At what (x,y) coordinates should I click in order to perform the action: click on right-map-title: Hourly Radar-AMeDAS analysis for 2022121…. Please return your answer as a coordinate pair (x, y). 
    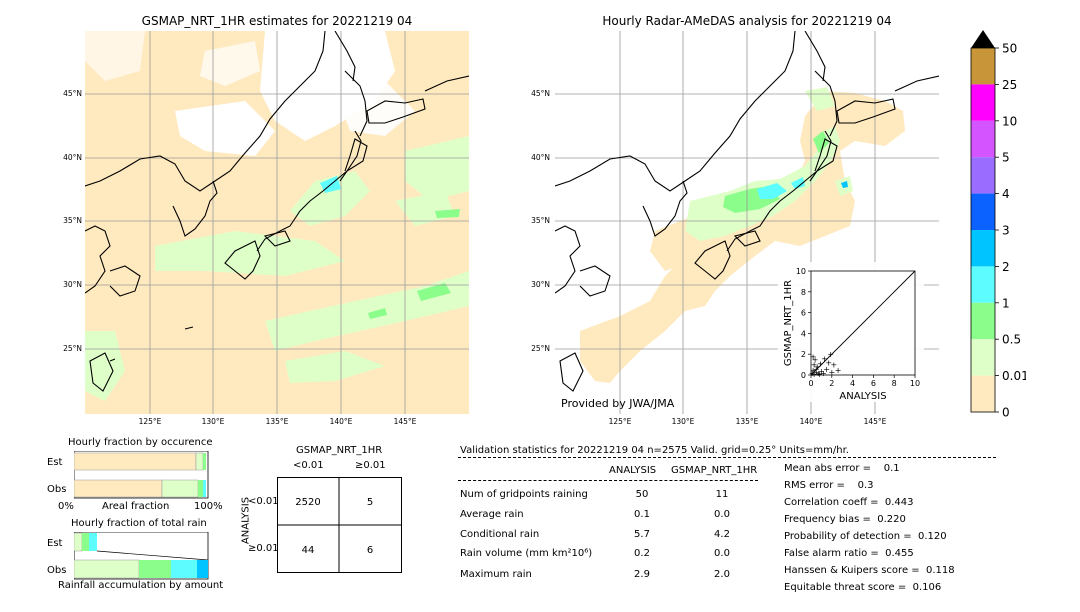
    Looking at the image, I should click on (747, 21).